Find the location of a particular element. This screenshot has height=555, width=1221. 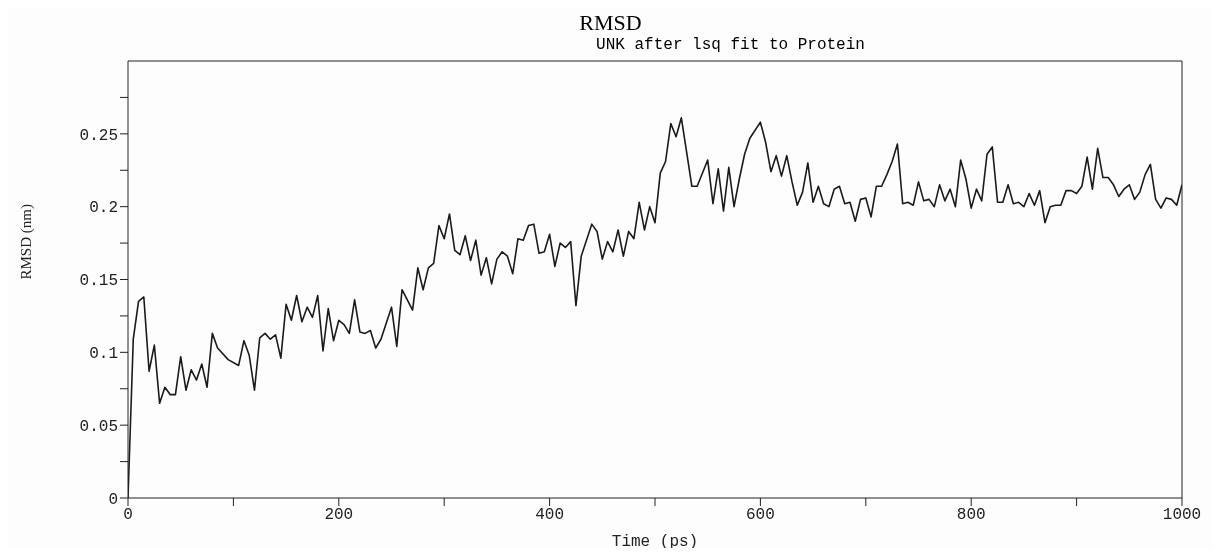

y-tick-label: 0 is located at coordinates (113, 499).